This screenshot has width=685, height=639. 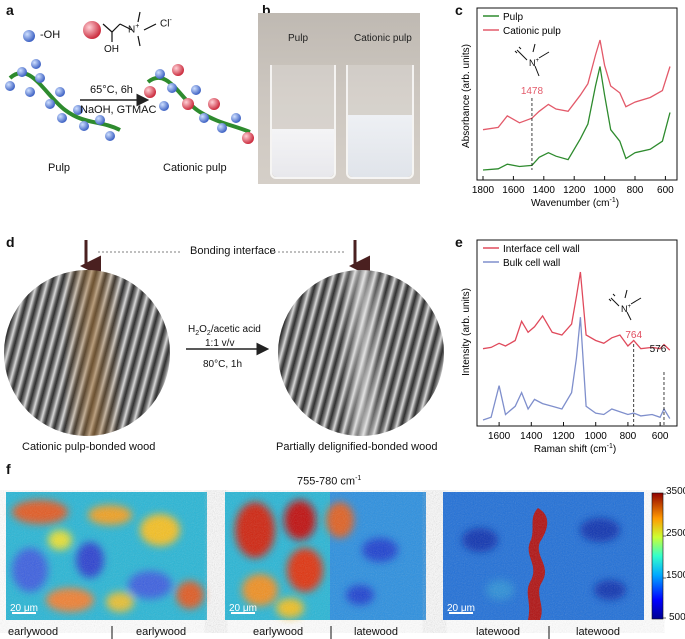 What do you see at coordinates (266, 10) in the screenshot?
I see `panel-label-b: b` at bounding box center [266, 10].